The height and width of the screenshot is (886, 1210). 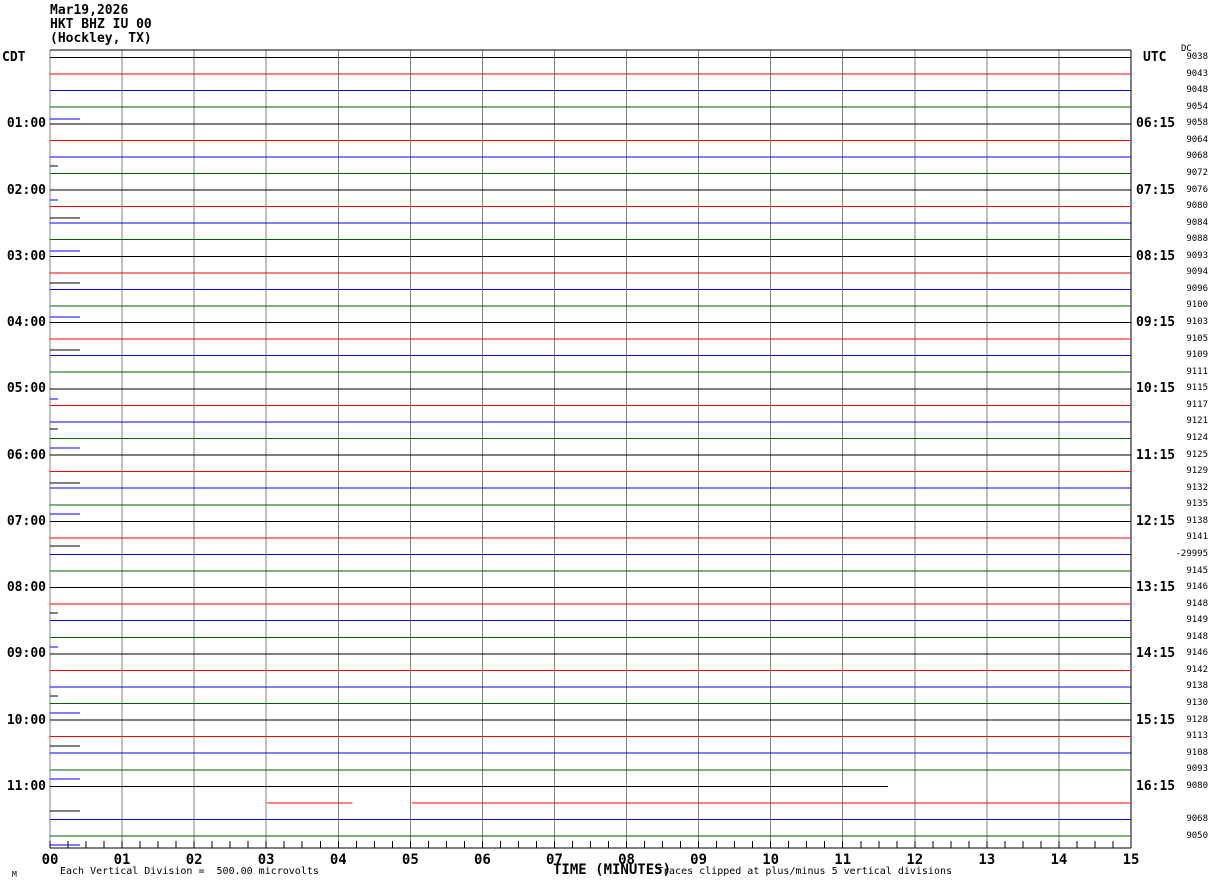 I want to click on dc-value: 9124, so click(x=1197, y=437).